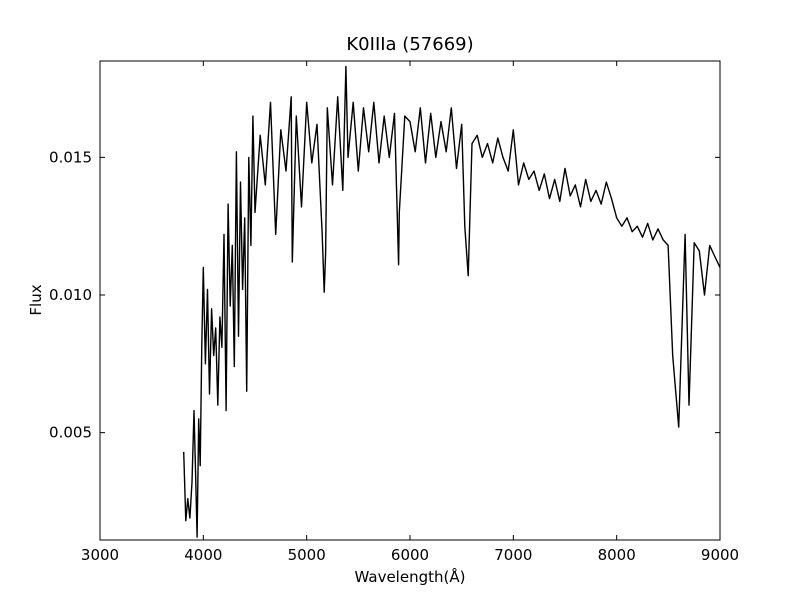 Image resolution: width=800 pixels, height=600 pixels. What do you see at coordinates (70, 295) in the screenshot?
I see `y-tick-label: 0.010` at bounding box center [70, 295].